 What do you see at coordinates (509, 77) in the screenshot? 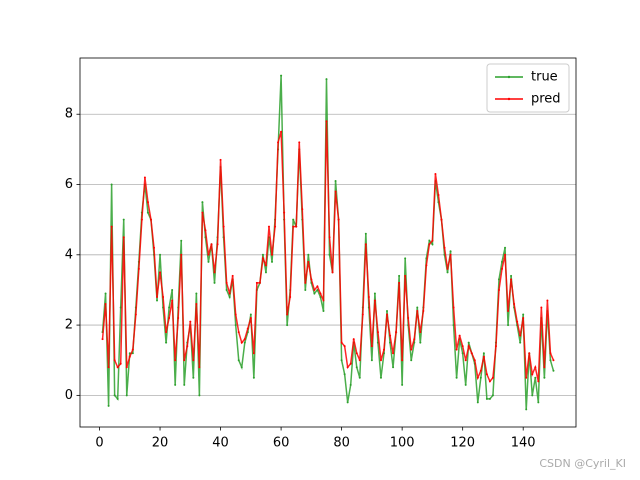
I see `legend-marker` at bounding box center [509, 77].